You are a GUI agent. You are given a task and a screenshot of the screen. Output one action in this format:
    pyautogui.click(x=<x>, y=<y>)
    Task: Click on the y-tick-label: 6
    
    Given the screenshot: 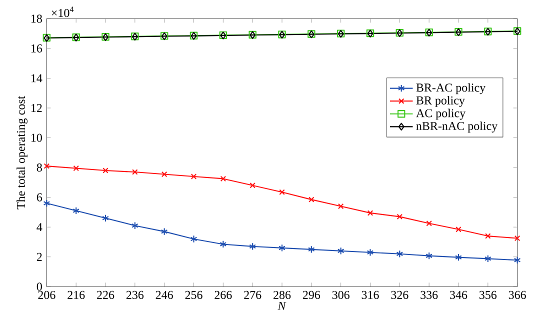 What is the action you would take?
    pyautogui.click(x=39, y=197)
    